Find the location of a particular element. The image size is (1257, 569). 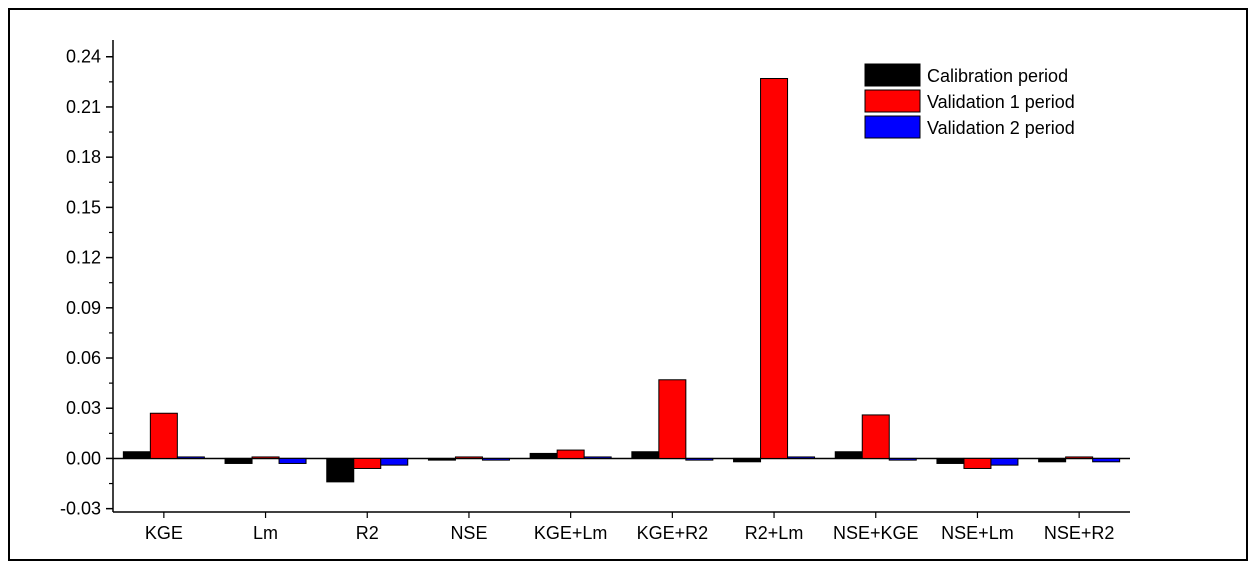

x-tick-label: KGE is located at coordinates (164, 533).